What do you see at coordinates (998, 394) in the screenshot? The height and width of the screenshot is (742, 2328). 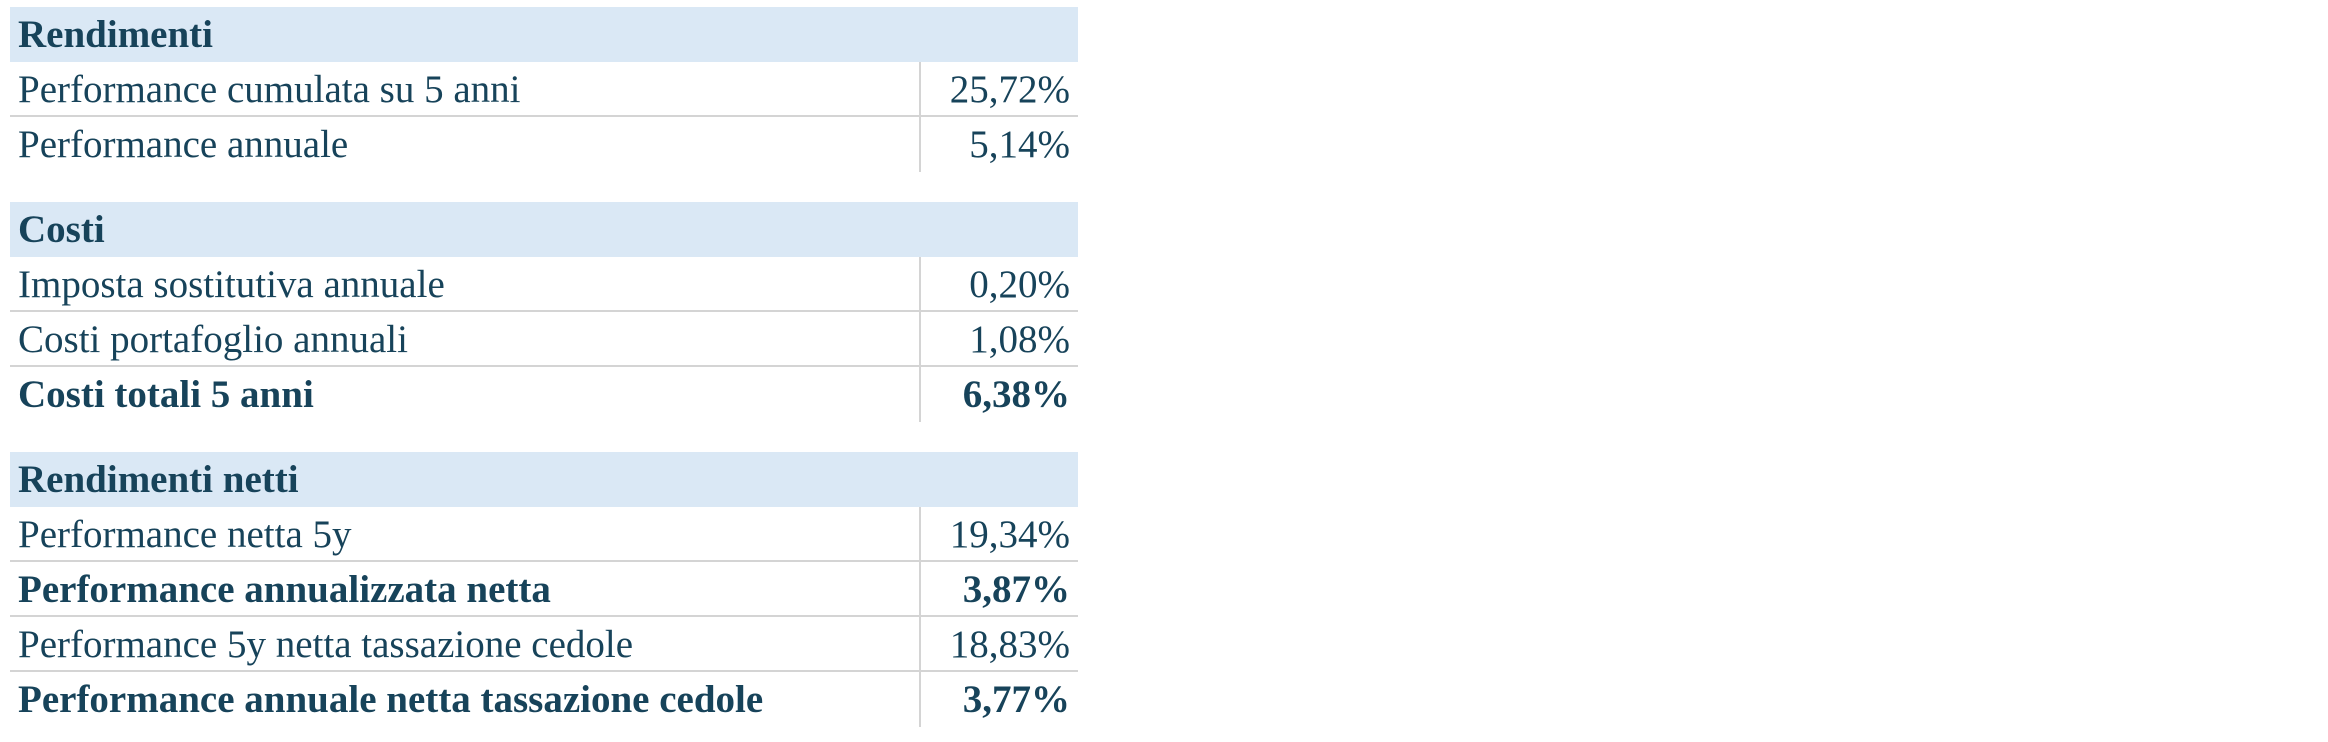 I see `row-value: 6,38%` at bounding box center [998, 394].